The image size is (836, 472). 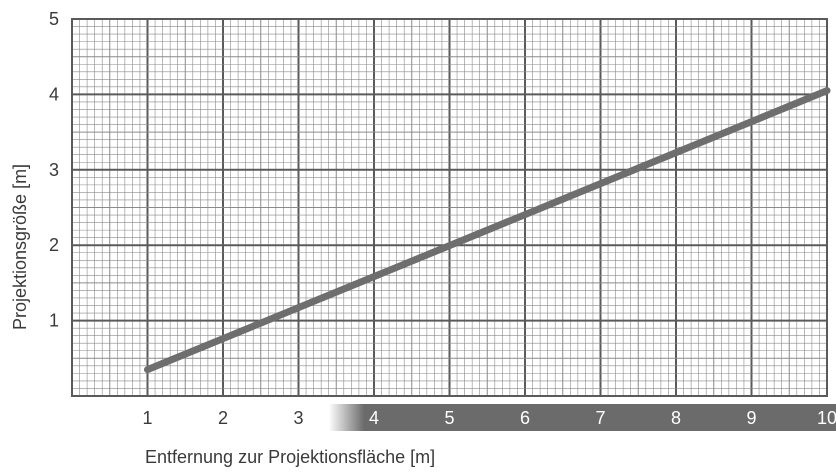 I want to click on x-tick-label: 6, so click(x=525, y=418).